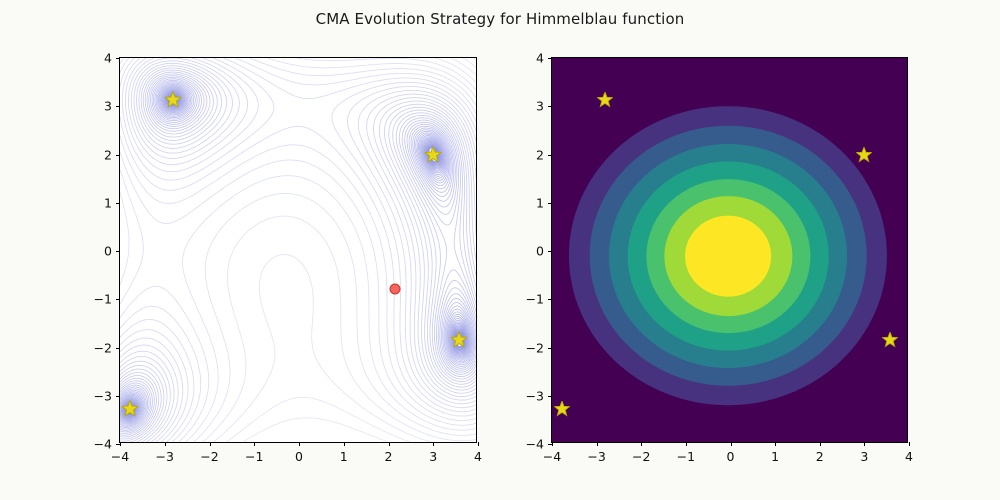  What do you see at coordinates (164, 456) in the screenshot?
I see `left-xtick-label: −3` at bounding box center [164, 456].